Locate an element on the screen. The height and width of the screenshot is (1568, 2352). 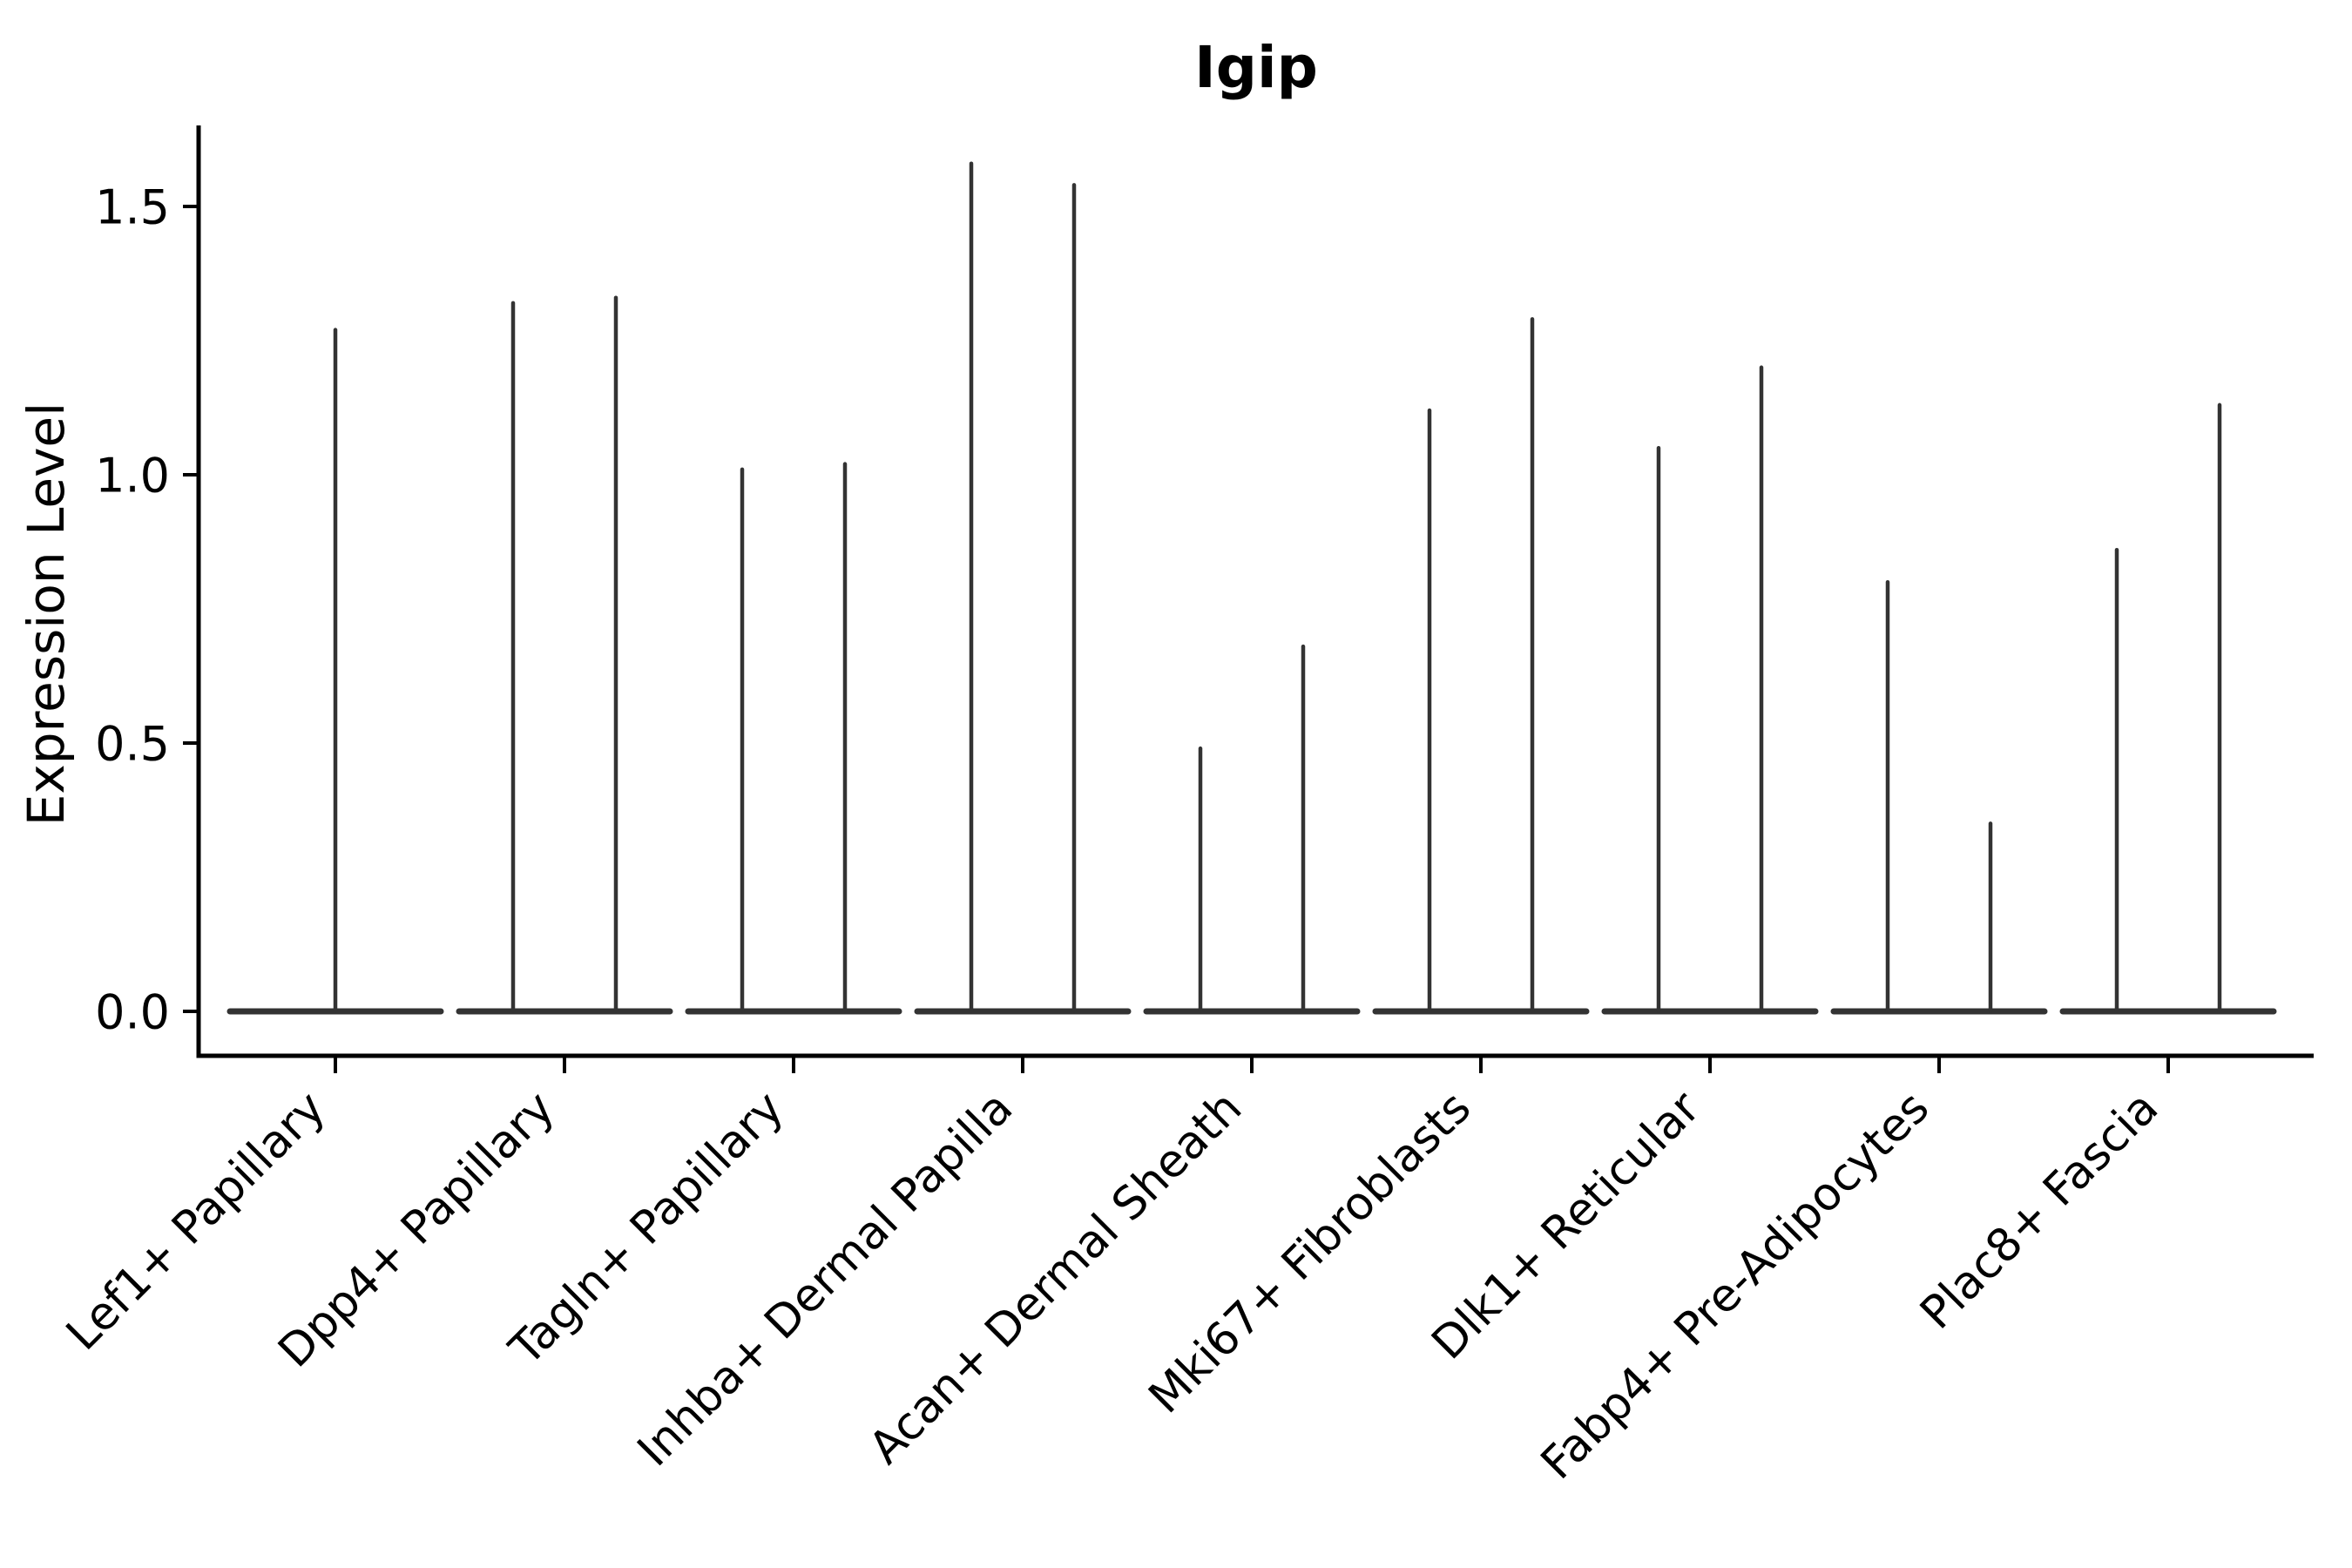
y-tick-label: 1.0 is located at coordinates (132, 475).